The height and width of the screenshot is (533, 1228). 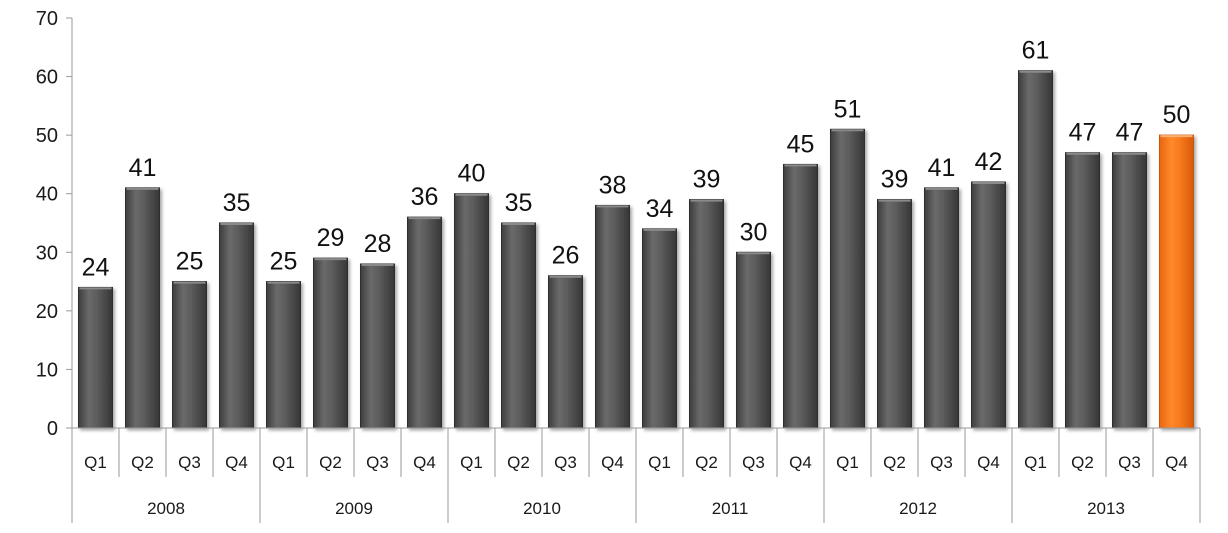 What do you see at coordinates (378, 244) in the screenshot?
I see `data-label: 28` at bounding box center [378, 244].